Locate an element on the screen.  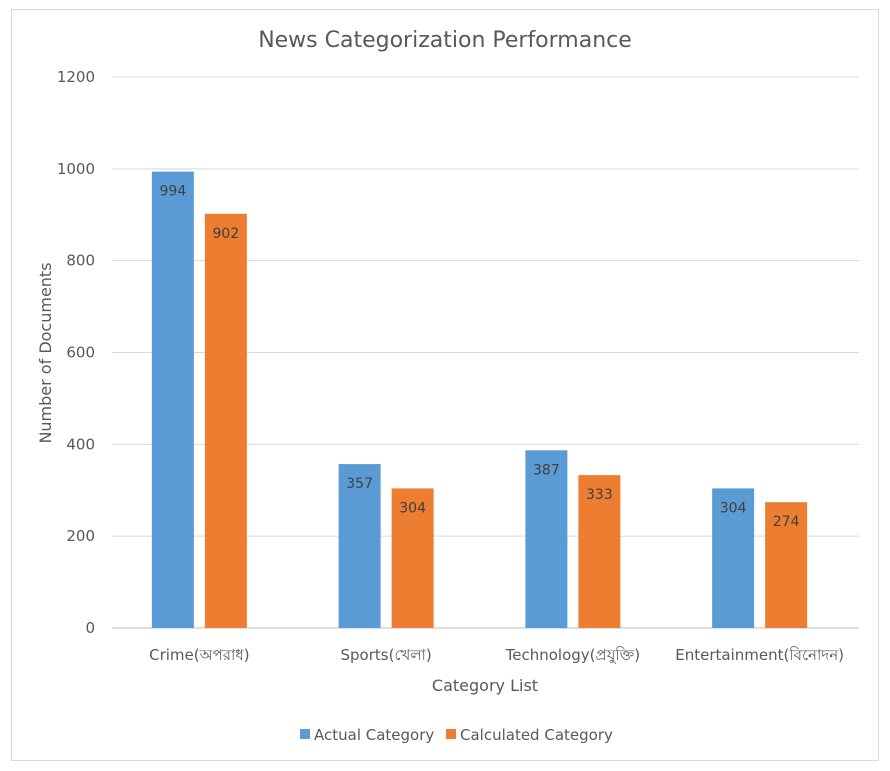
x-tick-label: Technology(প্রযুক্তি) is located at coordinates (572, 655).